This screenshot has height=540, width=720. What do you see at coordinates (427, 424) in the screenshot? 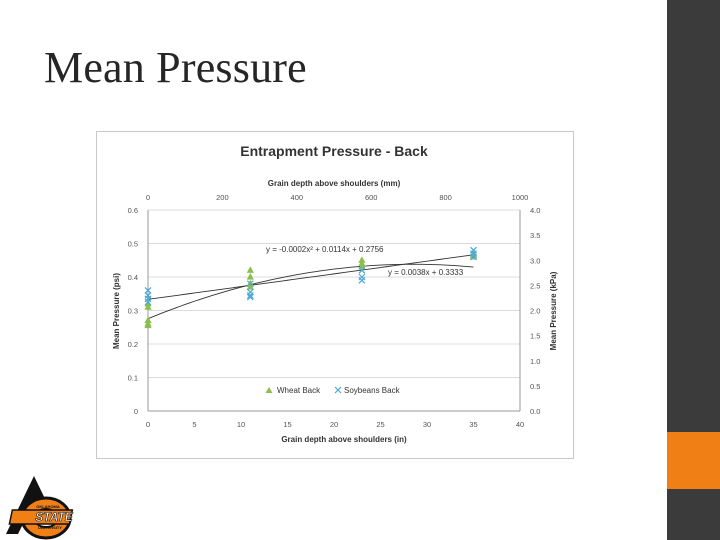
I see `x-tick-label-6: 30` at bounding box center [427, 424].